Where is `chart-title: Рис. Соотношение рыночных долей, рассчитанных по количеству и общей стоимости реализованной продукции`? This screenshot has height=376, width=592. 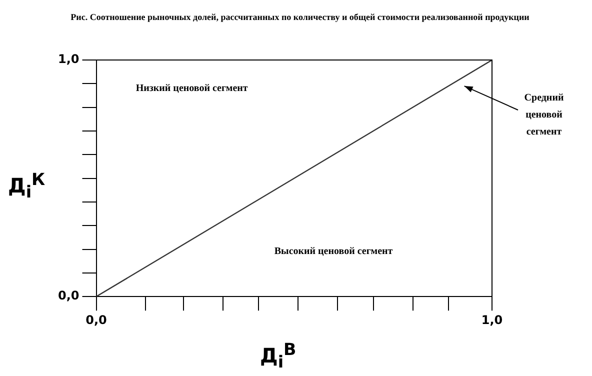 chart-title: Рис. Соотношение рыночных долей, рассчитанных по количеству и общей стоимости реализованной продукции is located at coordinates (300, 17).